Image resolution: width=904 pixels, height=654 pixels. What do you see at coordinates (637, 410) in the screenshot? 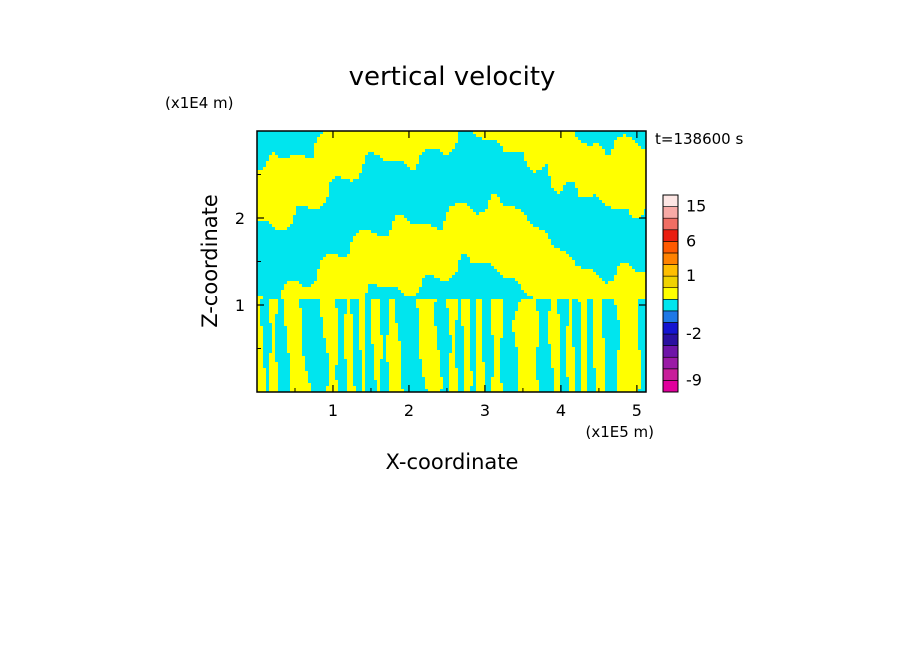
I see `x-tick-label: 5` at bounding box center [637, 410].